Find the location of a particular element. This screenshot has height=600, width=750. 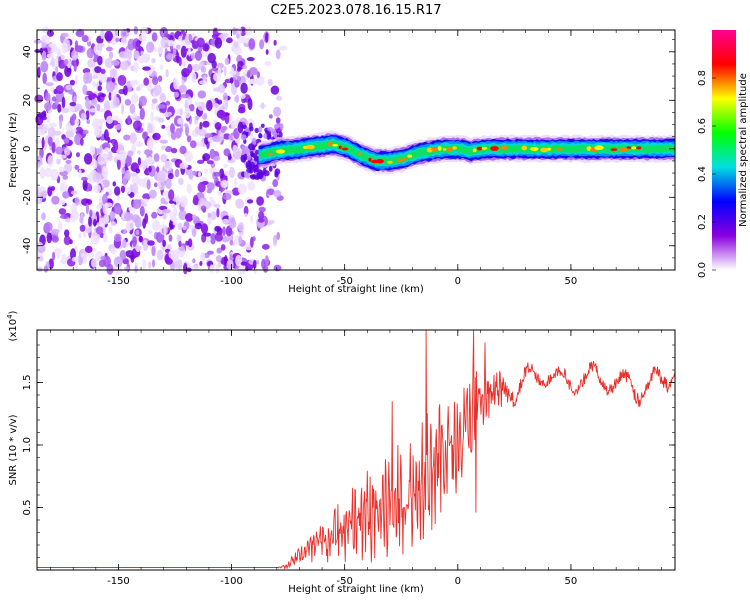

snr-x-tick-label: -50 is located at coordinates (345, 581).